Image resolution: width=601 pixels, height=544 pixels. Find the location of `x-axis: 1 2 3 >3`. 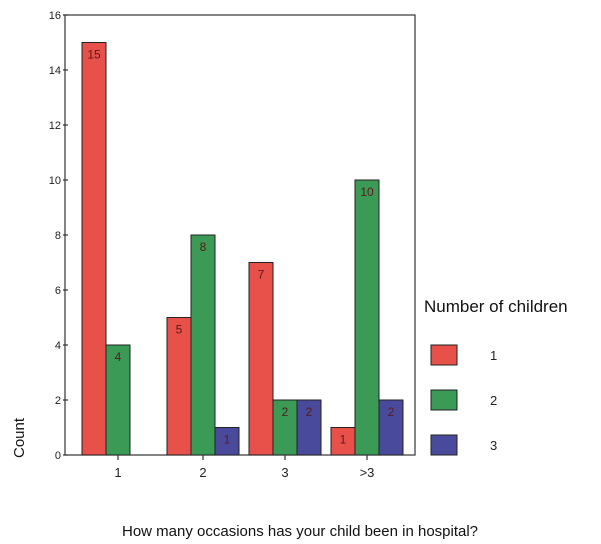

x-axis: 1 2 3 >3 is located at coordinates (244, 467).